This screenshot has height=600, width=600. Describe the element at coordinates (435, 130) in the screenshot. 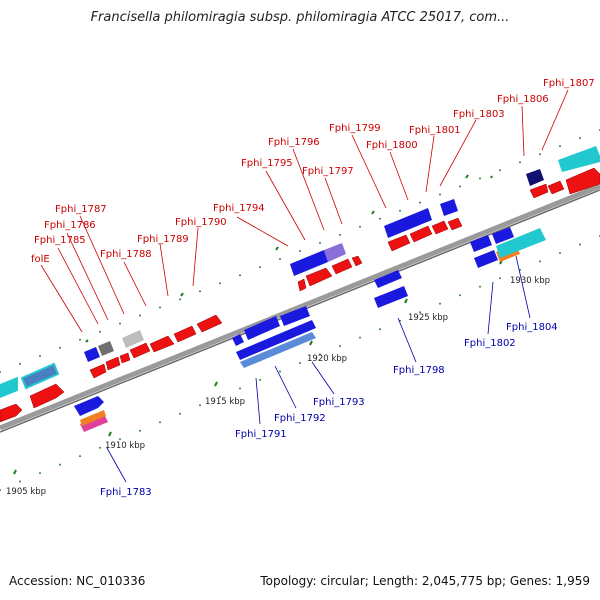

I see `gene-label: Fphi_1801` at that location.